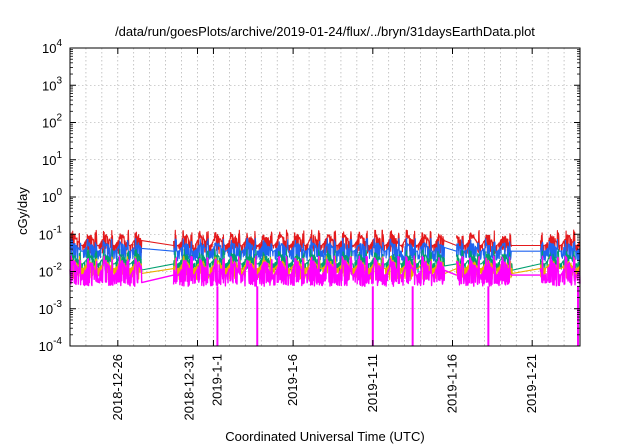  I want to click on x-tick-label: 2019-1-16, so click(452, 383).